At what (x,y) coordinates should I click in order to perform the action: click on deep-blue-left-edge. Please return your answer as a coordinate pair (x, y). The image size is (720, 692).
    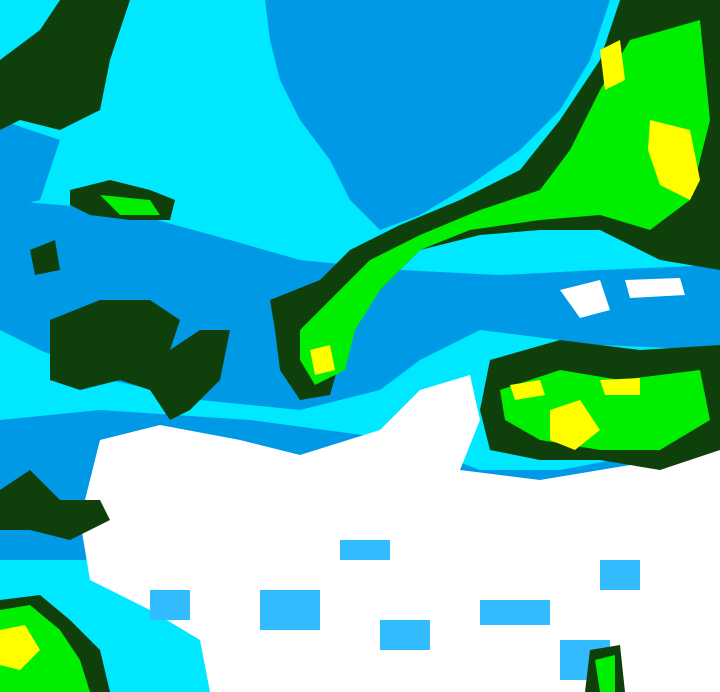
    Looking at the image, I should click on (30, 165).